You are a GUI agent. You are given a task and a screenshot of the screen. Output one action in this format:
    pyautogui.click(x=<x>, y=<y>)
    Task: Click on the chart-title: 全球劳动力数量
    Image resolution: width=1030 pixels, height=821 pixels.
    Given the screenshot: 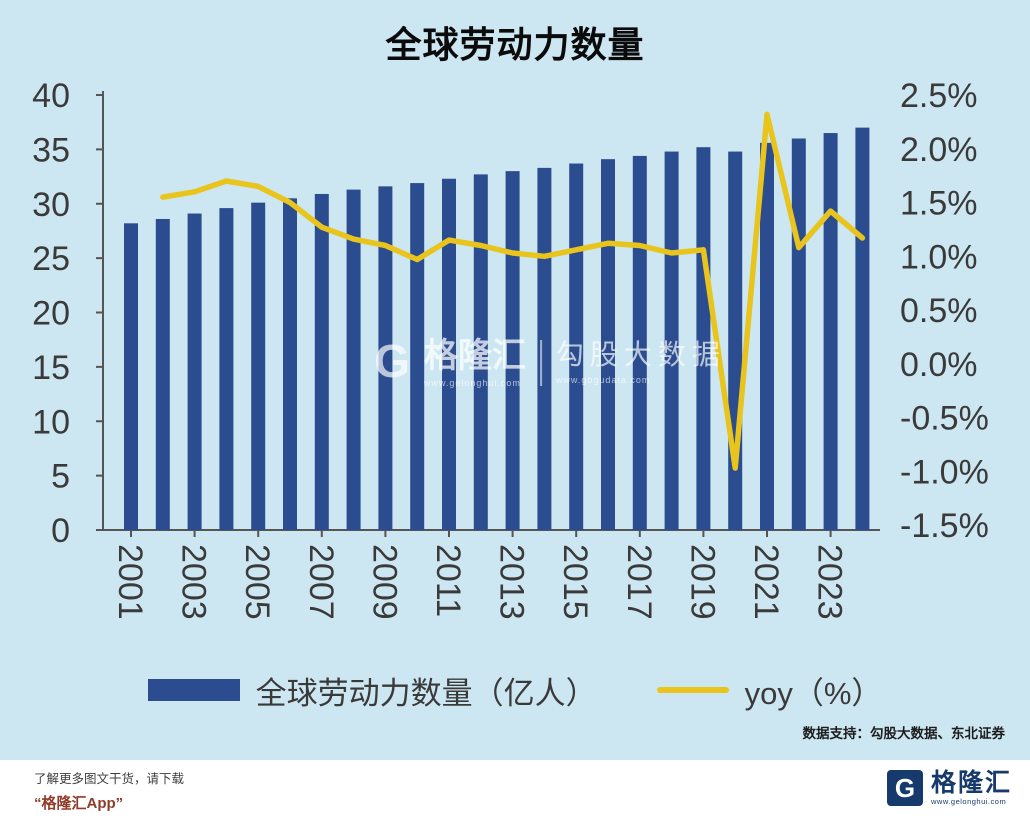 What is the action you would take?
    pyautogui.click(x=515, y=44)
    